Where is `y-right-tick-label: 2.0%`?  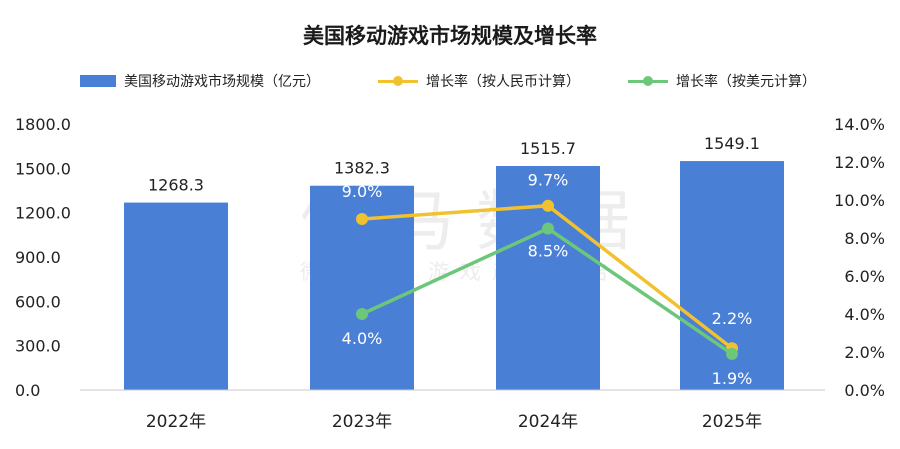 y-right-tick-label: 2.0% is located at coordinates (864, 352).